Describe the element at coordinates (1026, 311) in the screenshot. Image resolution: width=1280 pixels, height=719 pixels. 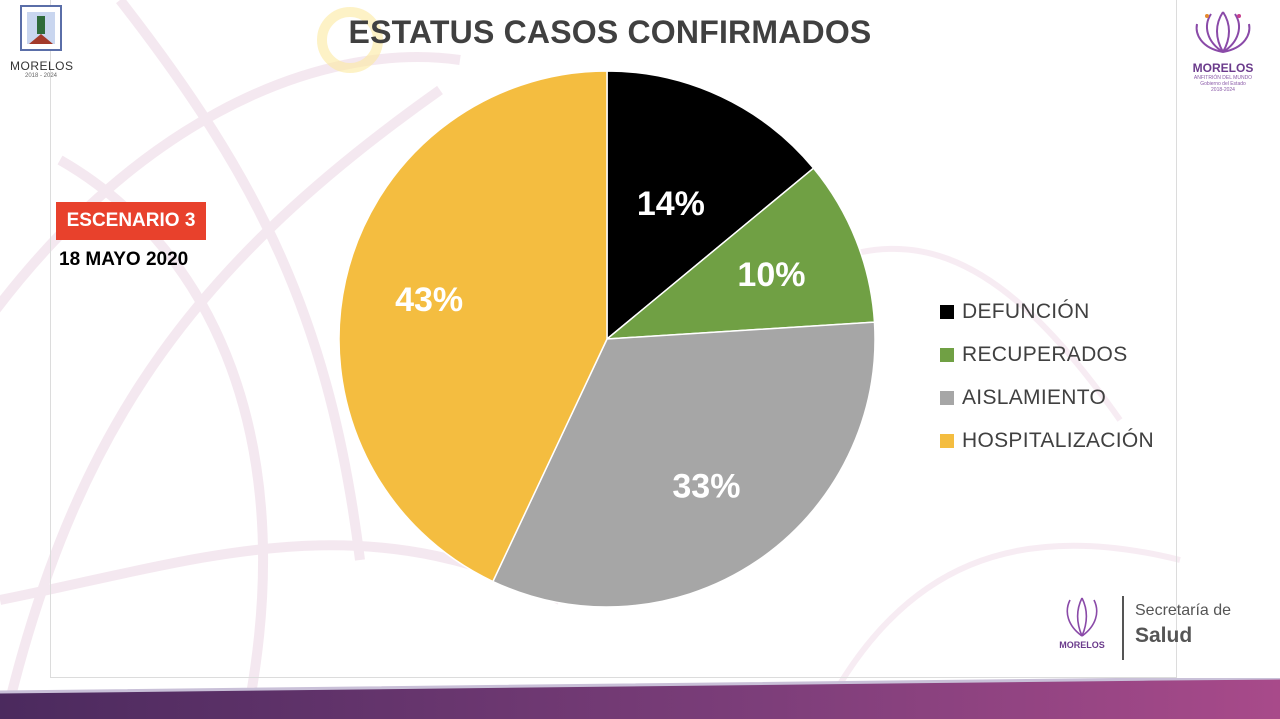
I see `legend-label: DEFUNCIÓN` at that location.